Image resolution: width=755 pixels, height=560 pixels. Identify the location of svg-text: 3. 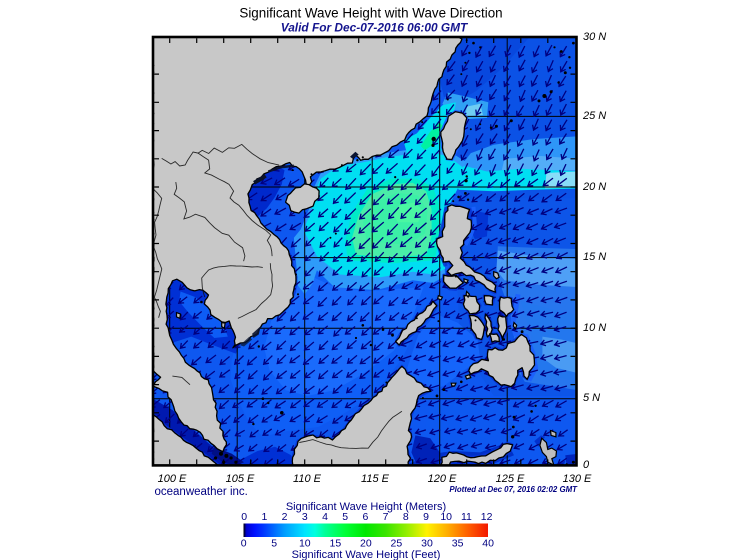
(305, 517).